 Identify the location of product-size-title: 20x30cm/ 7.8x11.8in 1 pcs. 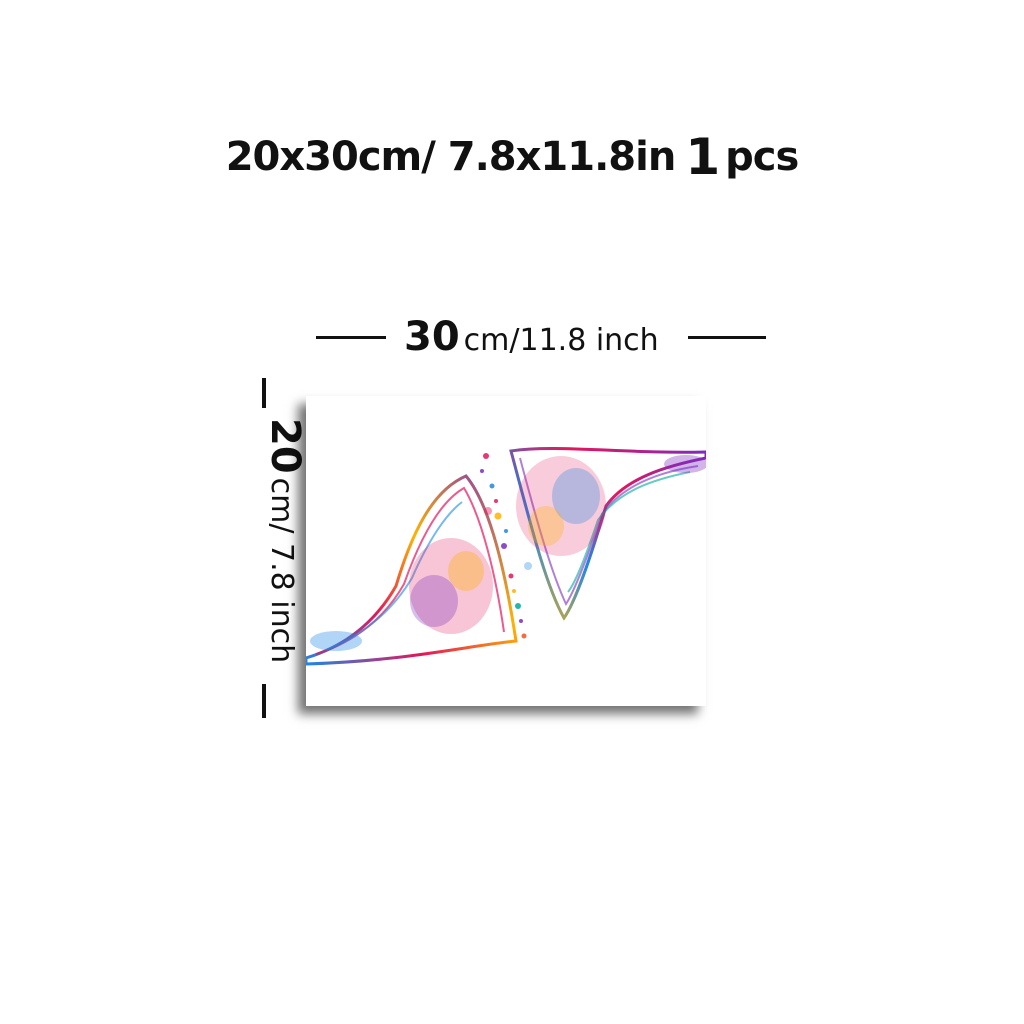
(512, 157).